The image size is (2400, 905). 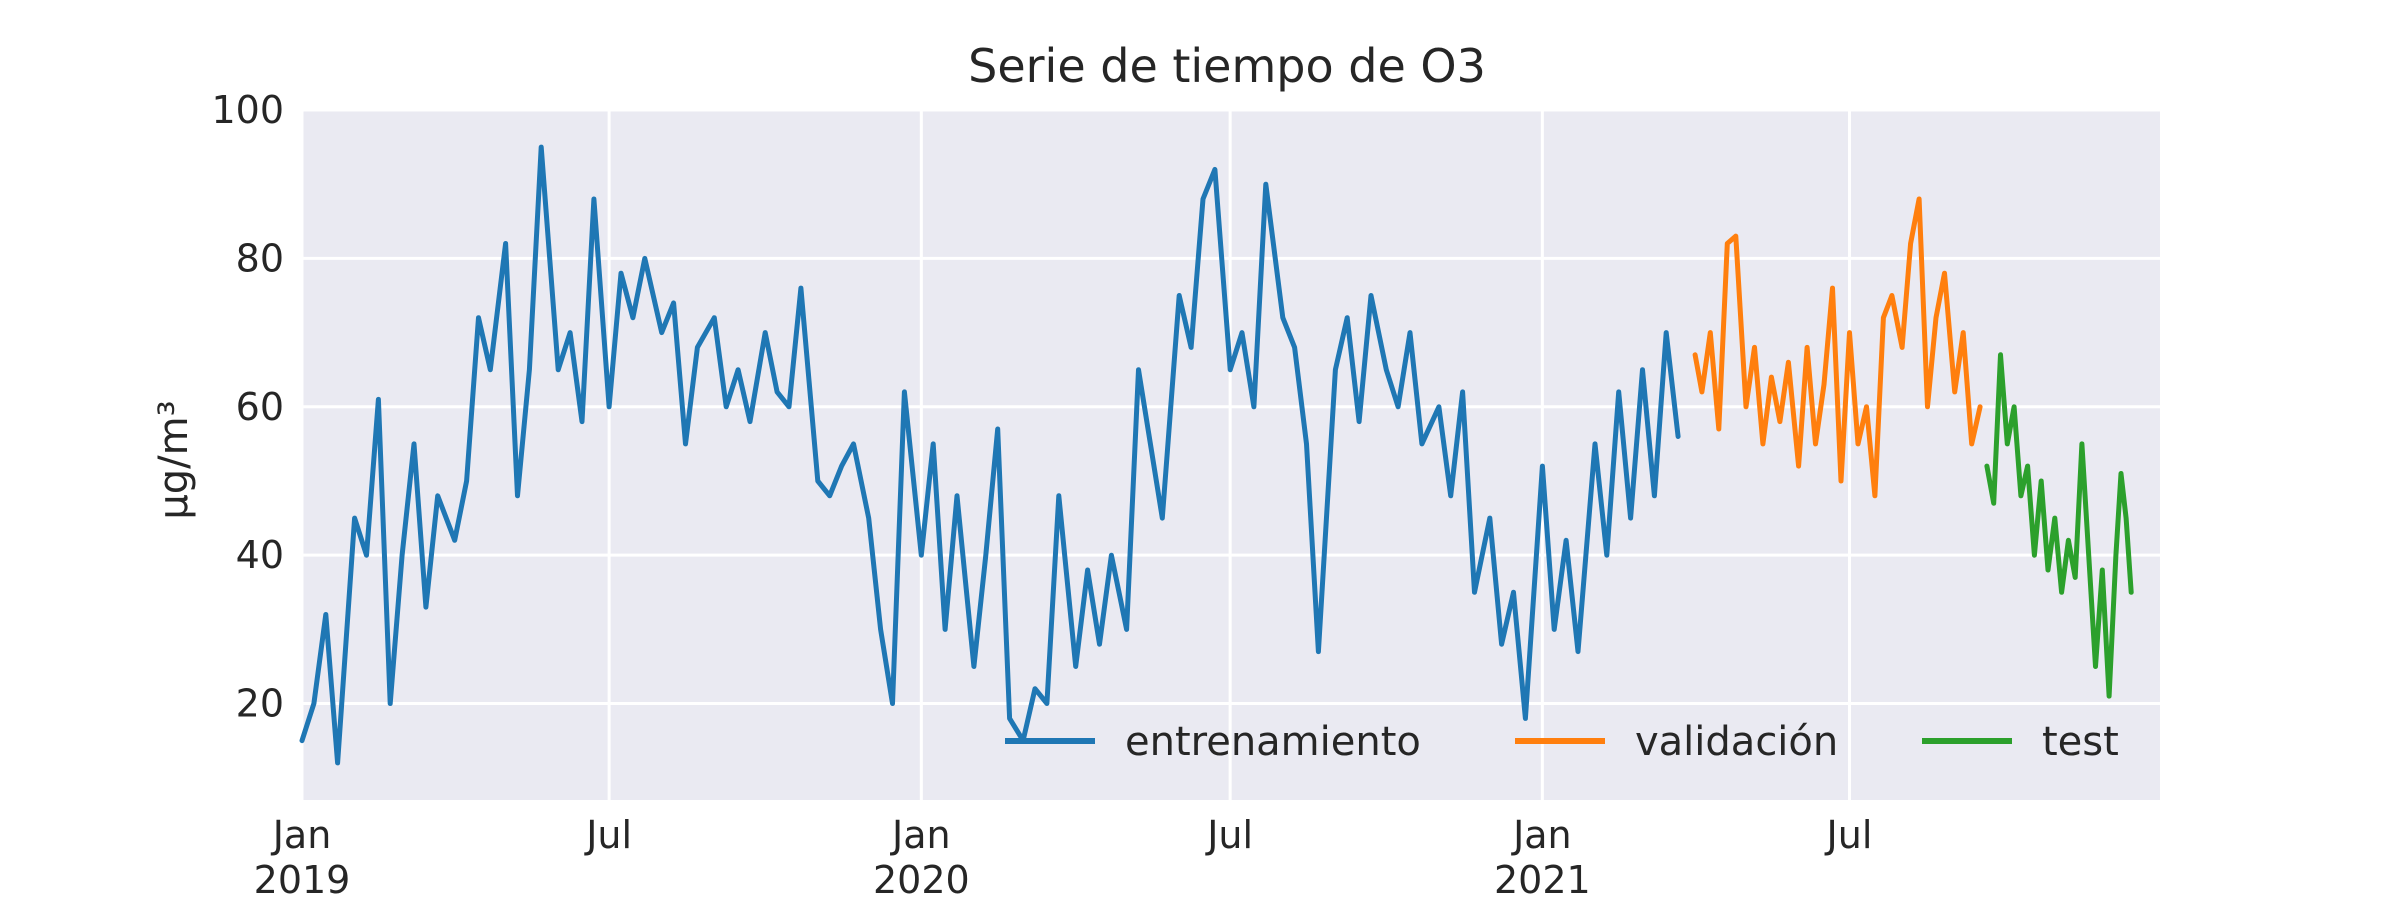 I want to click on legend-label-2: test, so click(x=2080, y=742).